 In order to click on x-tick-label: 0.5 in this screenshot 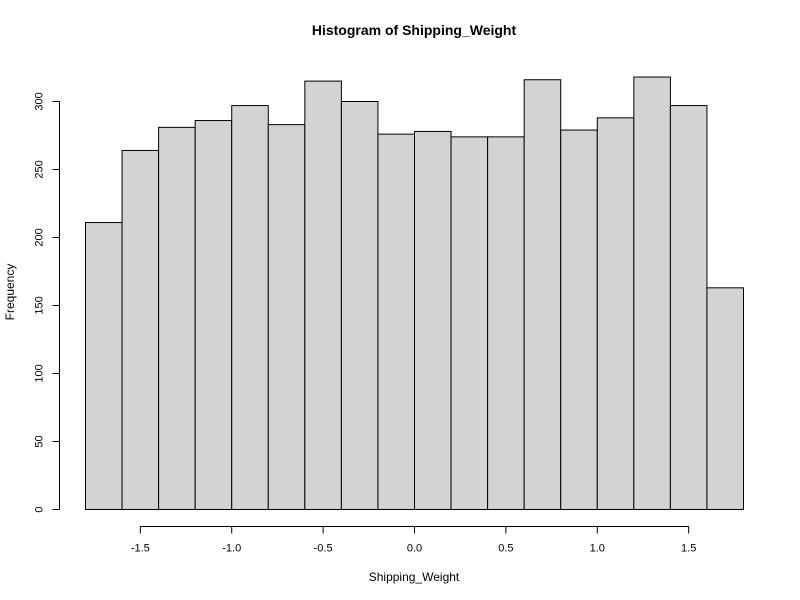, I will do `click(505, 549)`.